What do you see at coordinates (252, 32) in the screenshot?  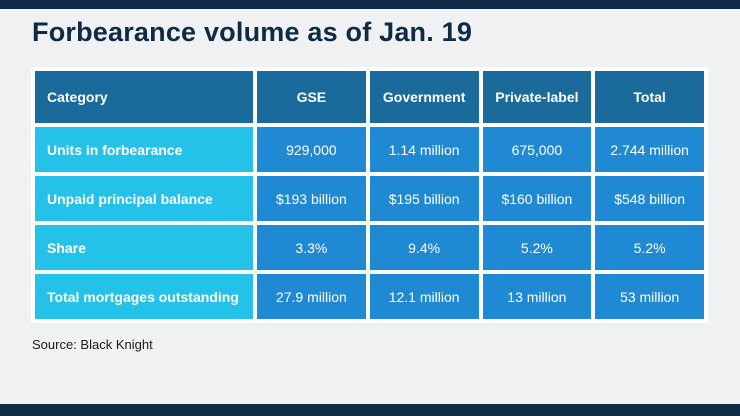 I see `page-title: Forbearance volume as of Jan. 19` at bounding box center [252, 32].